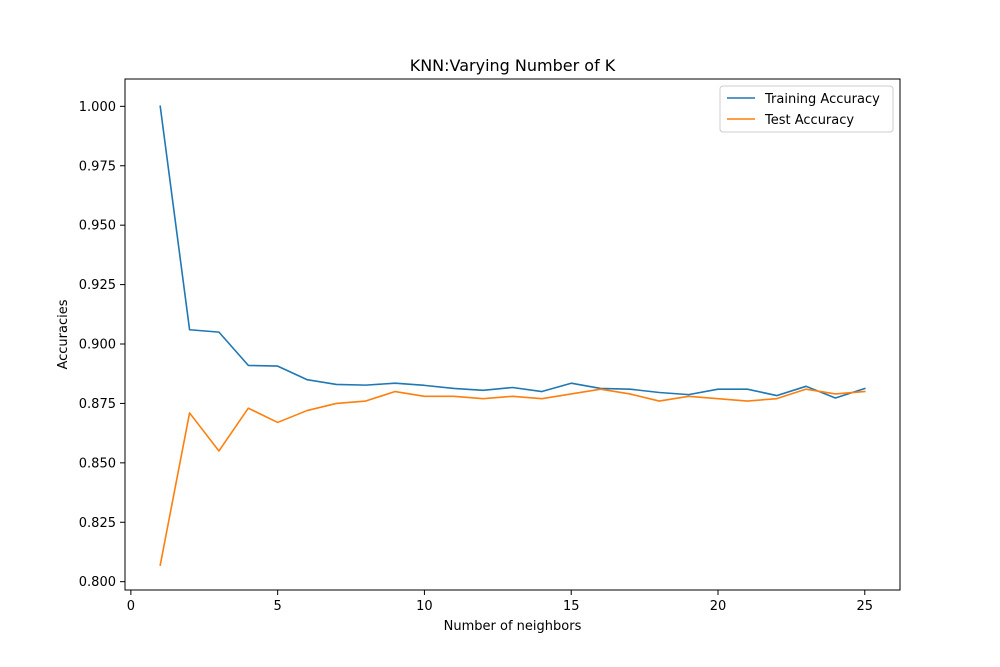 This screenshot has width=1000, height=667. Describe the element at coordinates (97, 285) in the screenshot. I see `y-tick-label: 0.925` at that location.